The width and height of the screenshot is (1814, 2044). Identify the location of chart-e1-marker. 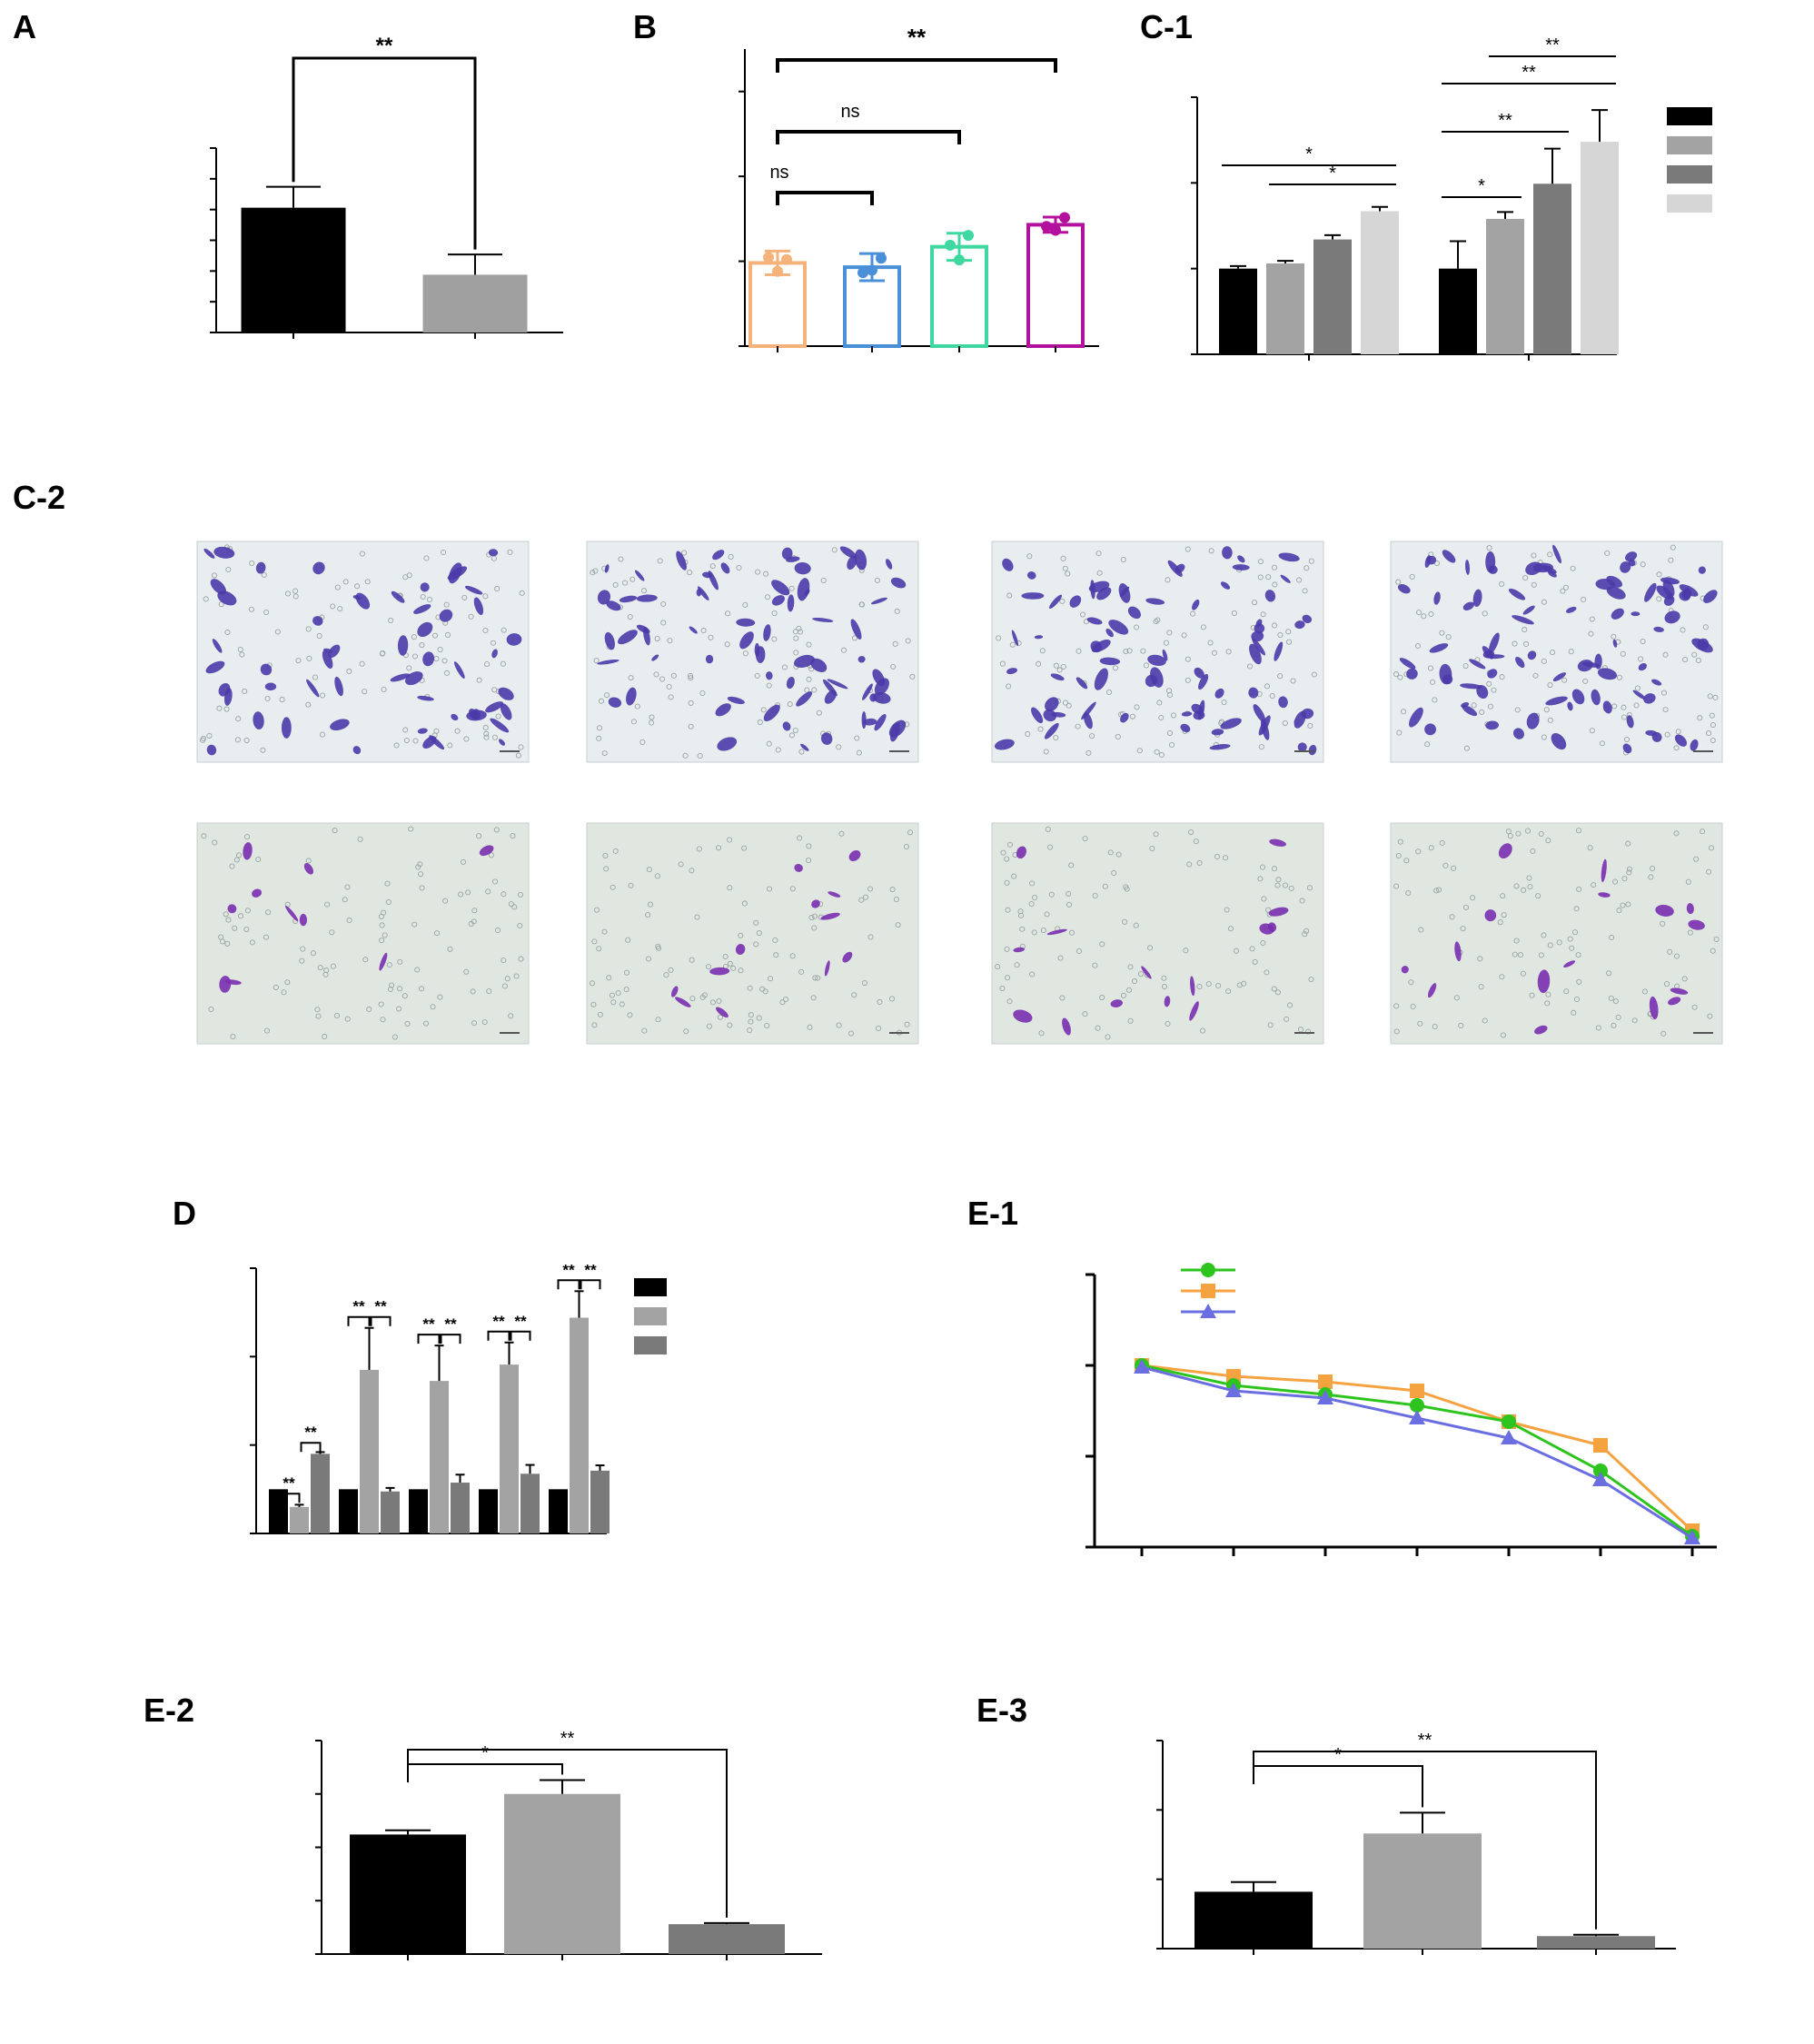
(1509, 1422).